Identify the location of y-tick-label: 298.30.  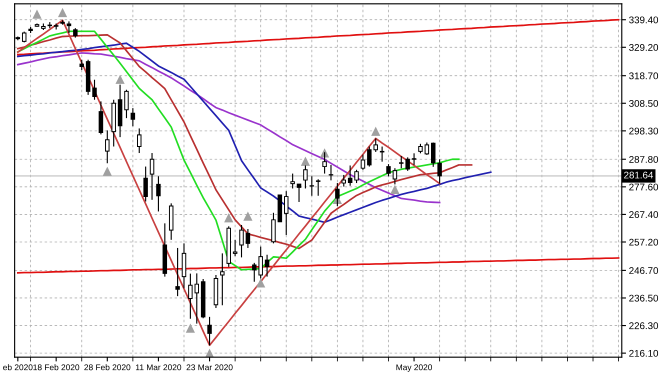
(643, 131).